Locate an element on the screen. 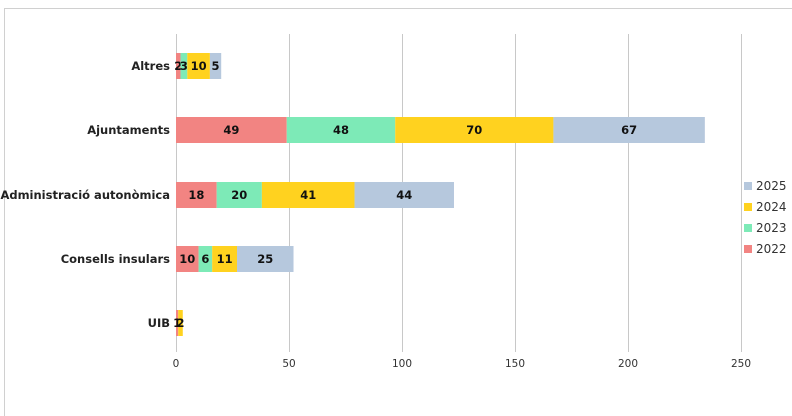 The height and width of the screenshot is (416, 792). data-label-2025-0: 5 is located at coordinates (216, 66).